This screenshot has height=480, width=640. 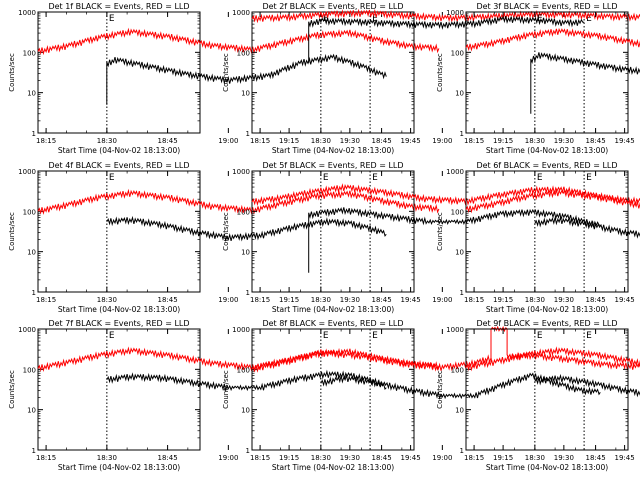 What do you see at coordinates (118, 6) in the screenshot?
I see `panel-title: Det 1f BLACK = Events, RED = LLD` at bounding box center [118, 6].